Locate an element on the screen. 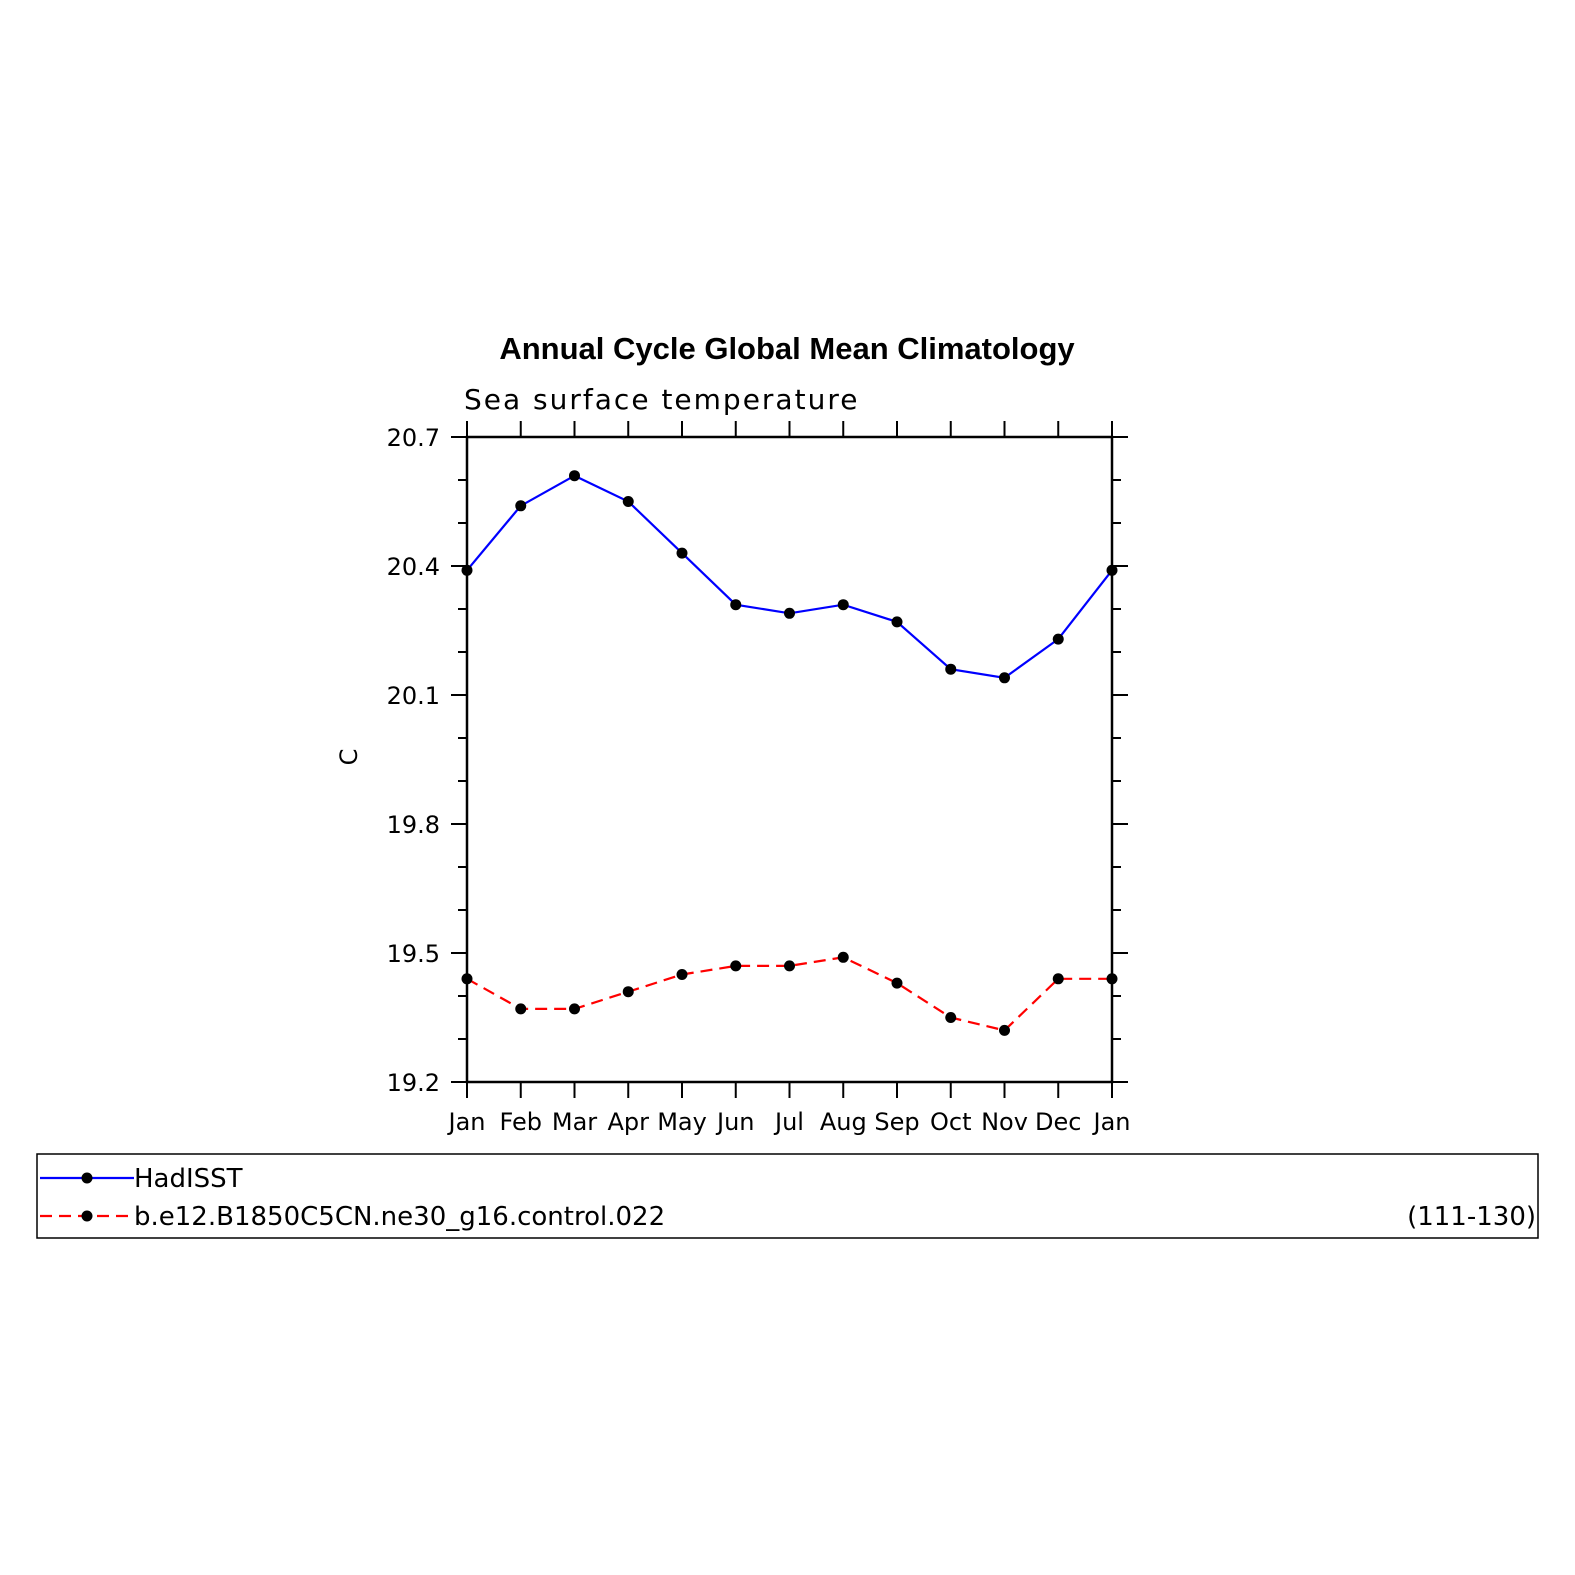 The image size is (1575, 1575). y-tick-label: 19.8 is located at coordinates (413, 825).